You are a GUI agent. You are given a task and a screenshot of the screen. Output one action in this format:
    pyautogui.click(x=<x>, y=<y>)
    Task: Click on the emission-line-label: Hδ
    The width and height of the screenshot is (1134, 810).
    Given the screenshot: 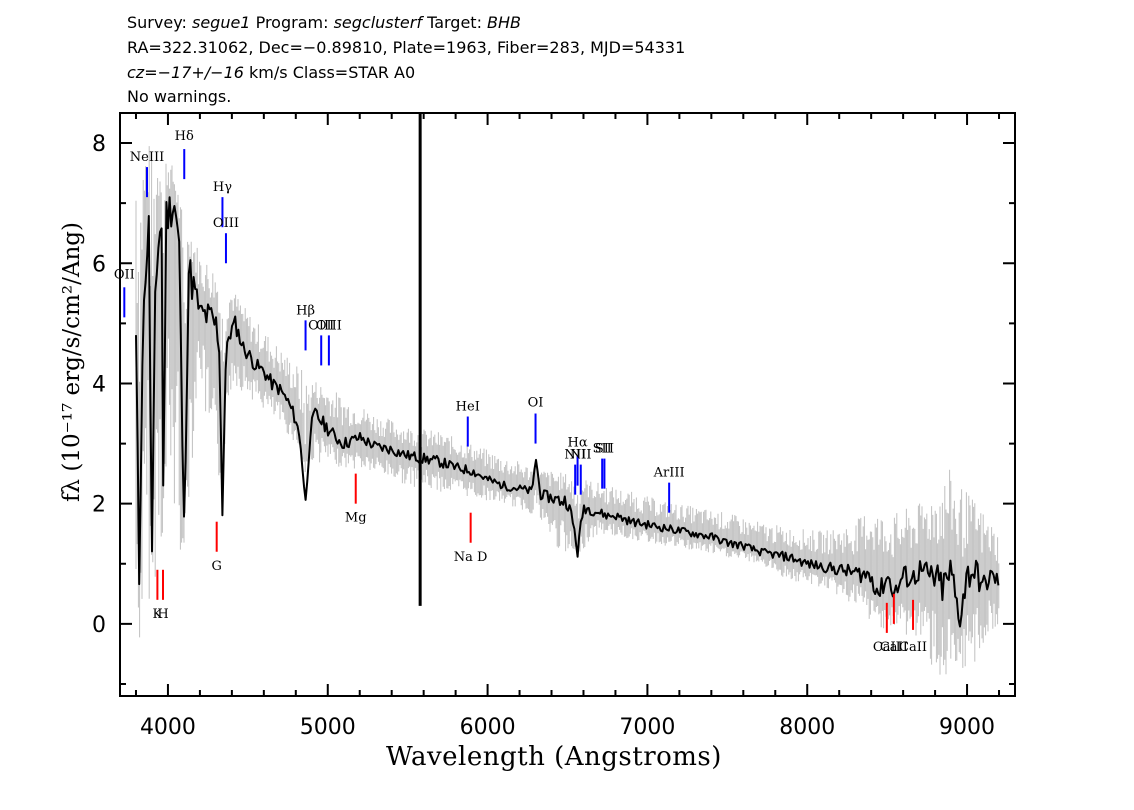 What is the action you would take?
    pyautogui.click(x=184, y=136)
    